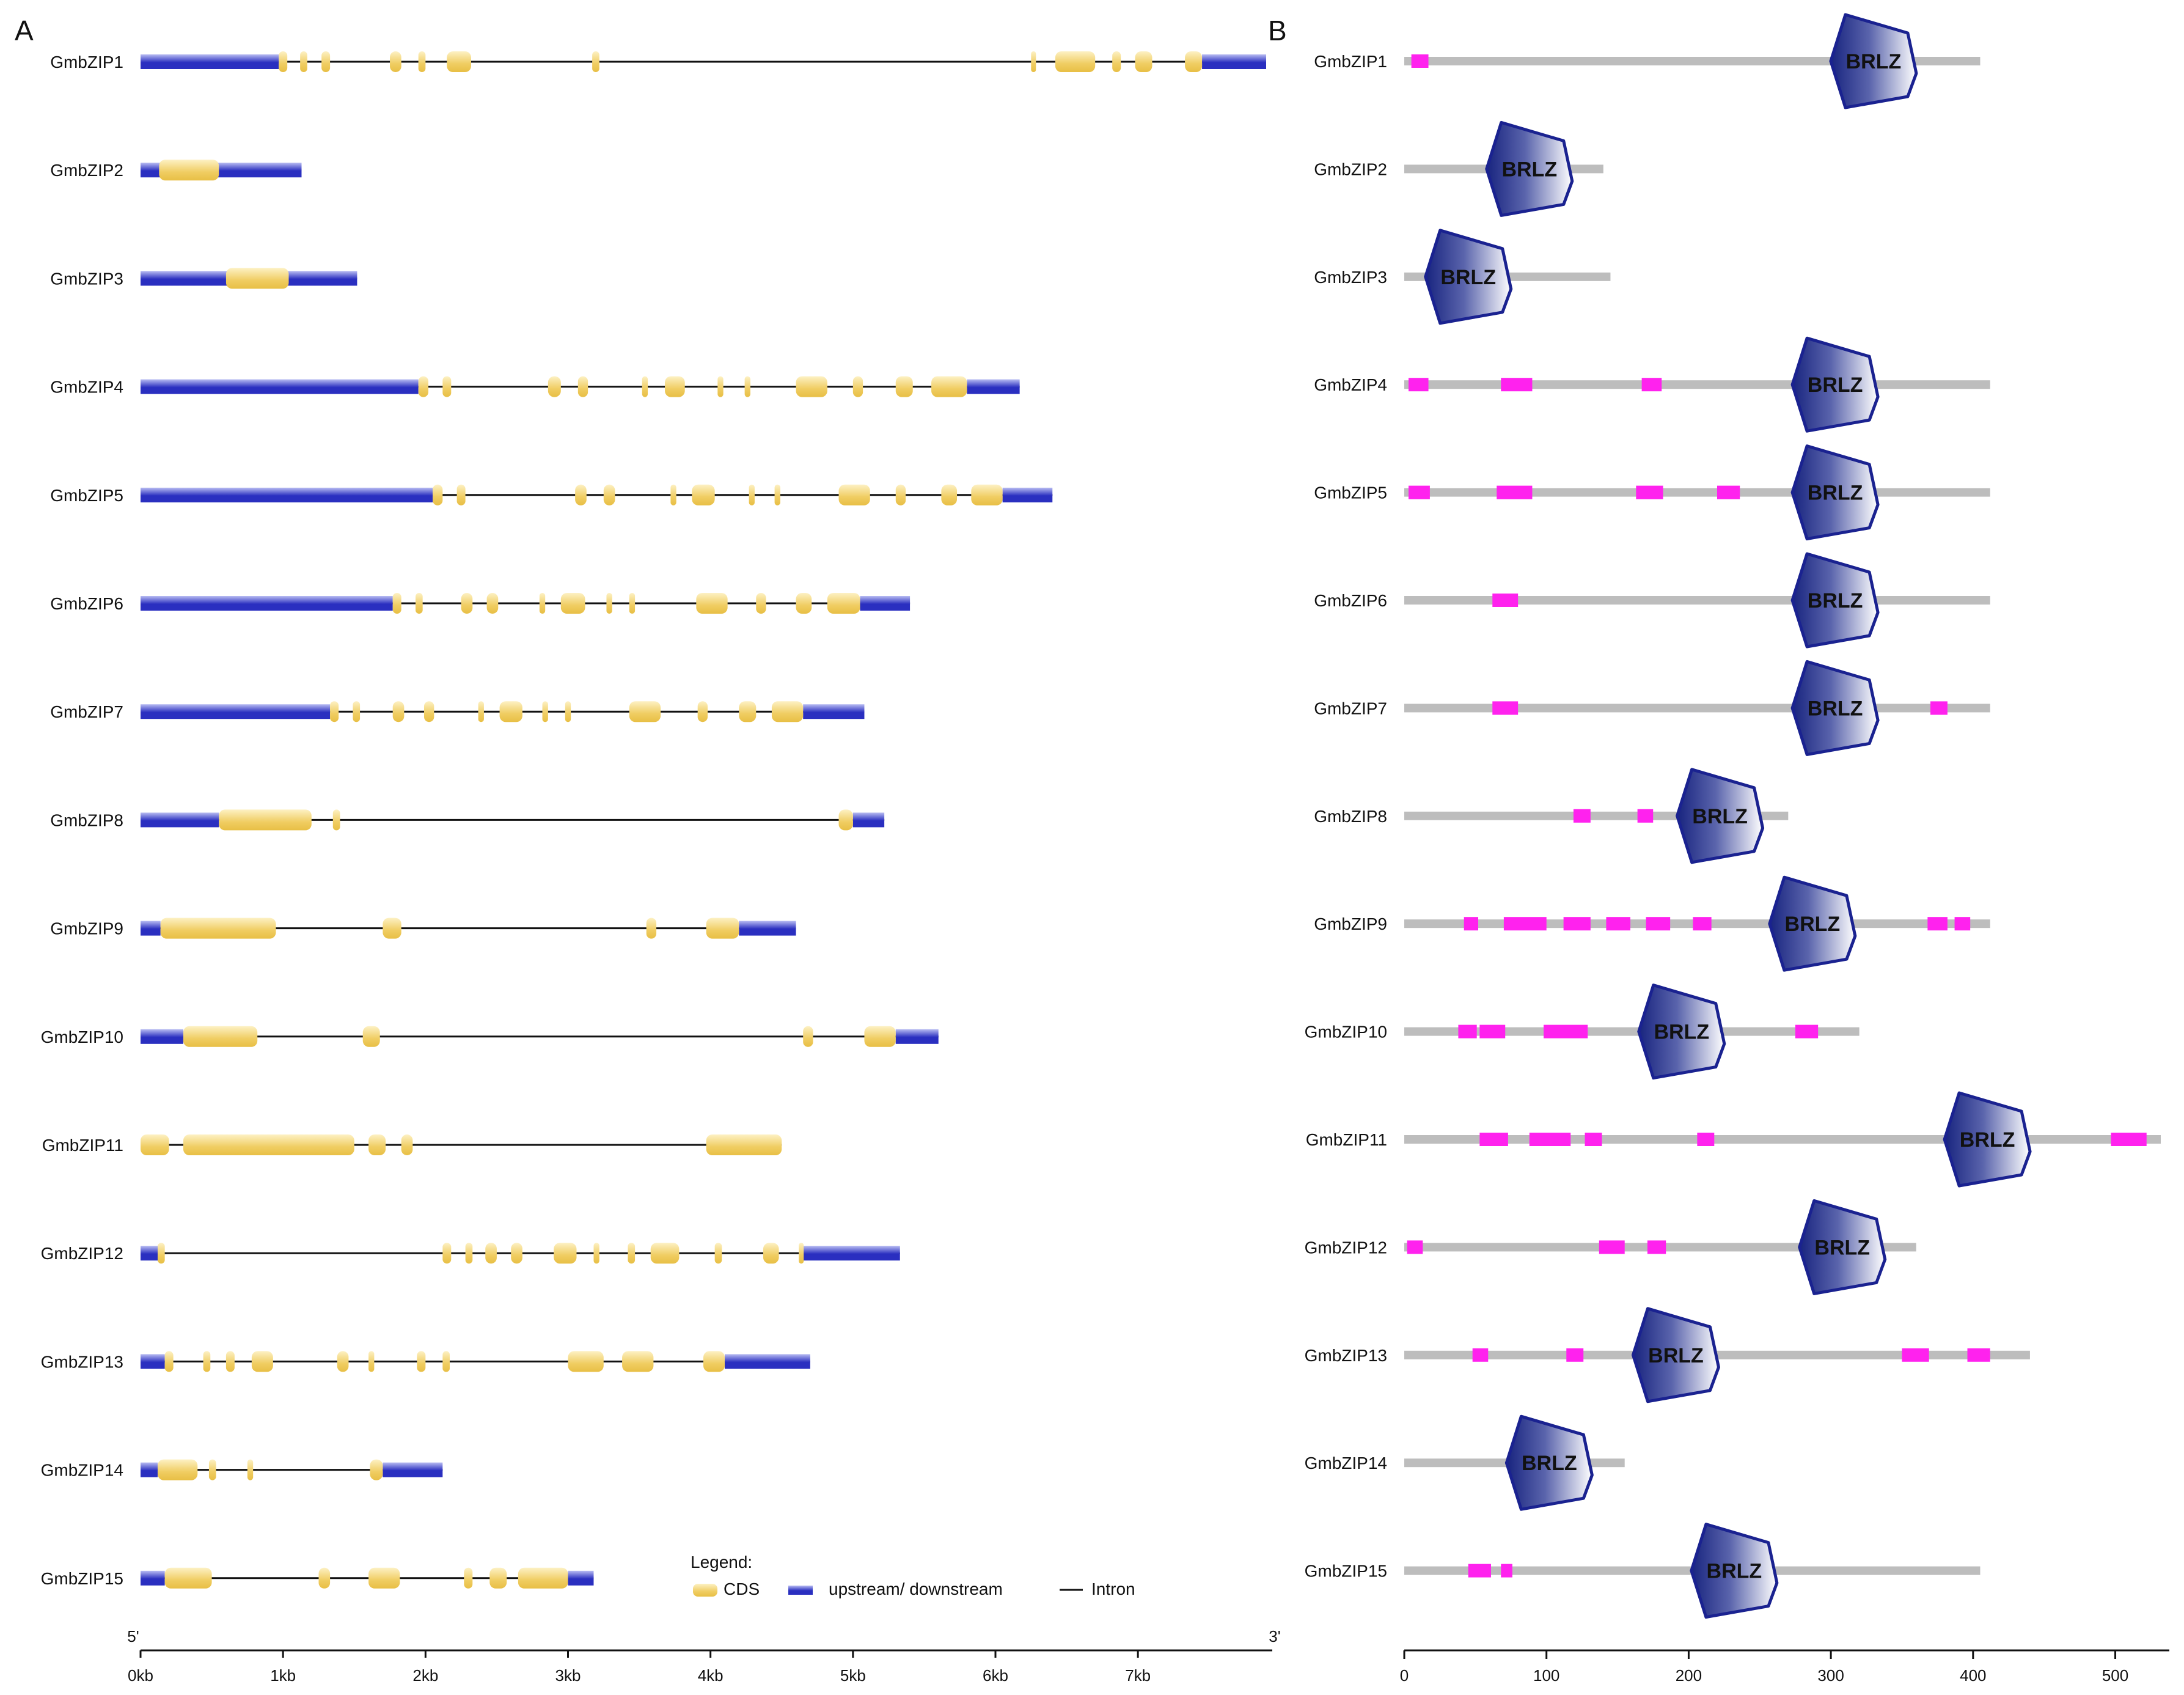  I want to click on aa-tick-label: 0, so click(1404, 1675).